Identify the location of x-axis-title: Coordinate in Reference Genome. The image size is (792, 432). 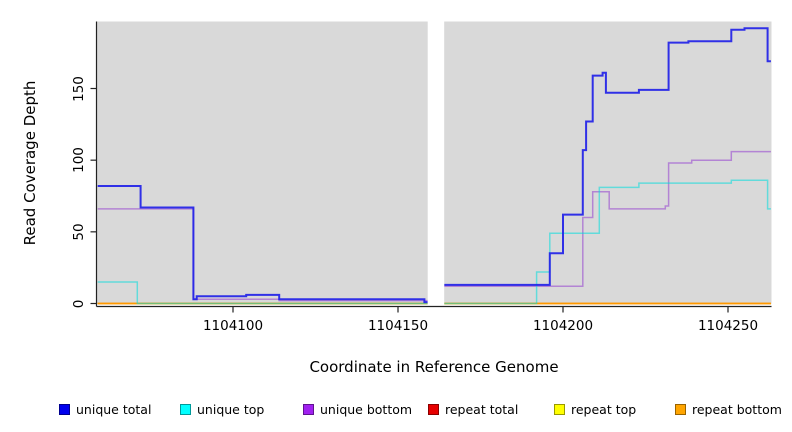
(434, 367).